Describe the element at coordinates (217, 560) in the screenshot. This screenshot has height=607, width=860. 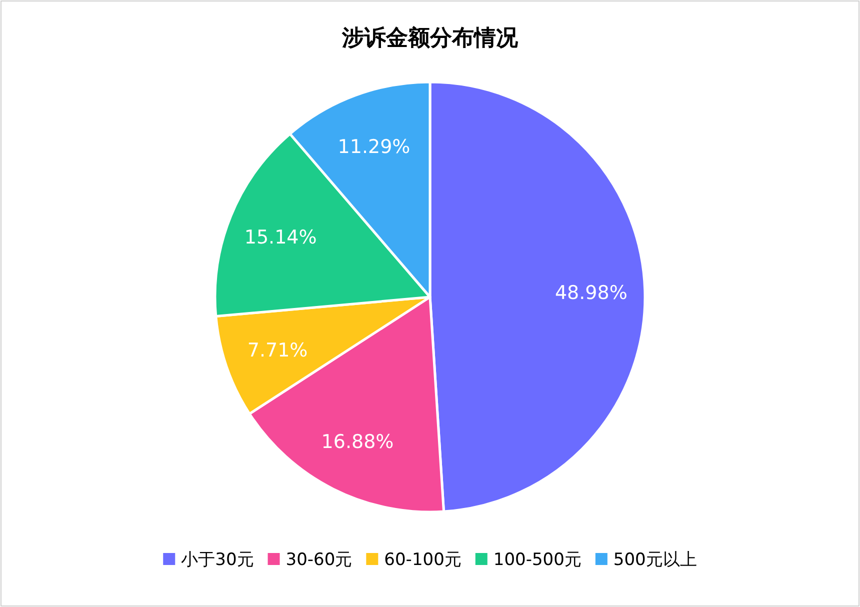
I see `legend-label: 小于30元` at that location.